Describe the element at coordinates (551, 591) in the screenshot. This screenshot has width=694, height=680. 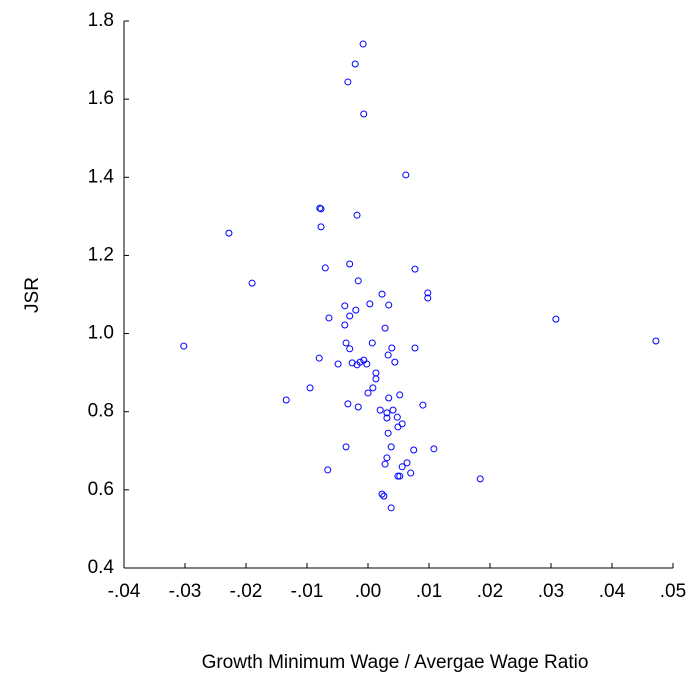
I see `x-tick-label: .03` at that location.